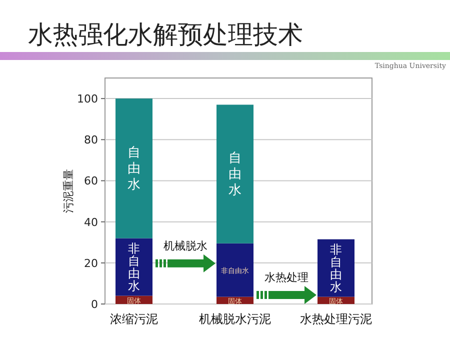 The width and height of the screenshot is (450, 338). I want to click on x-tick-label: 水热处理污泥, so click(336, 319).